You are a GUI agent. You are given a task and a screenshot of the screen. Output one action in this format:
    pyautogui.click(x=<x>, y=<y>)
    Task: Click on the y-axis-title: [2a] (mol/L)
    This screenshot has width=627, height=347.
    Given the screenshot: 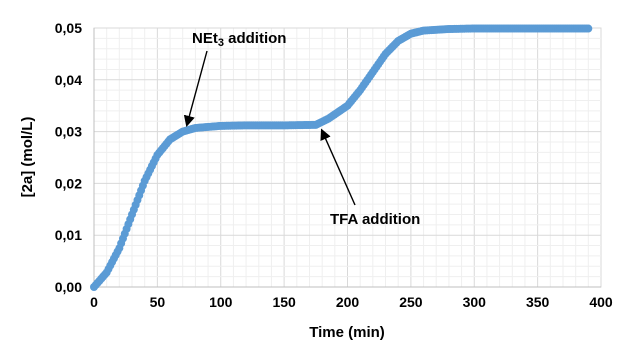 What is the action you would take?
    pyautogui.click(x=27, y=157)
    